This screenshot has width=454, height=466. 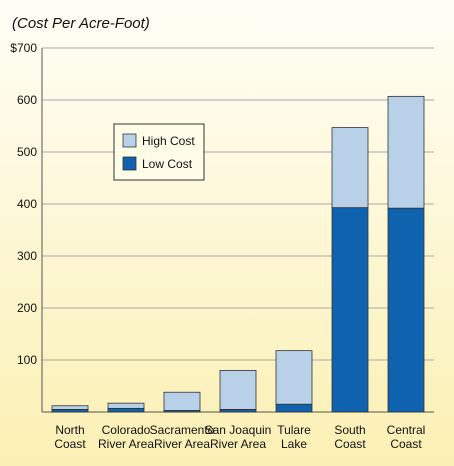 I want to click on x-tick-label-line: Lake, so click(x=294, y=444).